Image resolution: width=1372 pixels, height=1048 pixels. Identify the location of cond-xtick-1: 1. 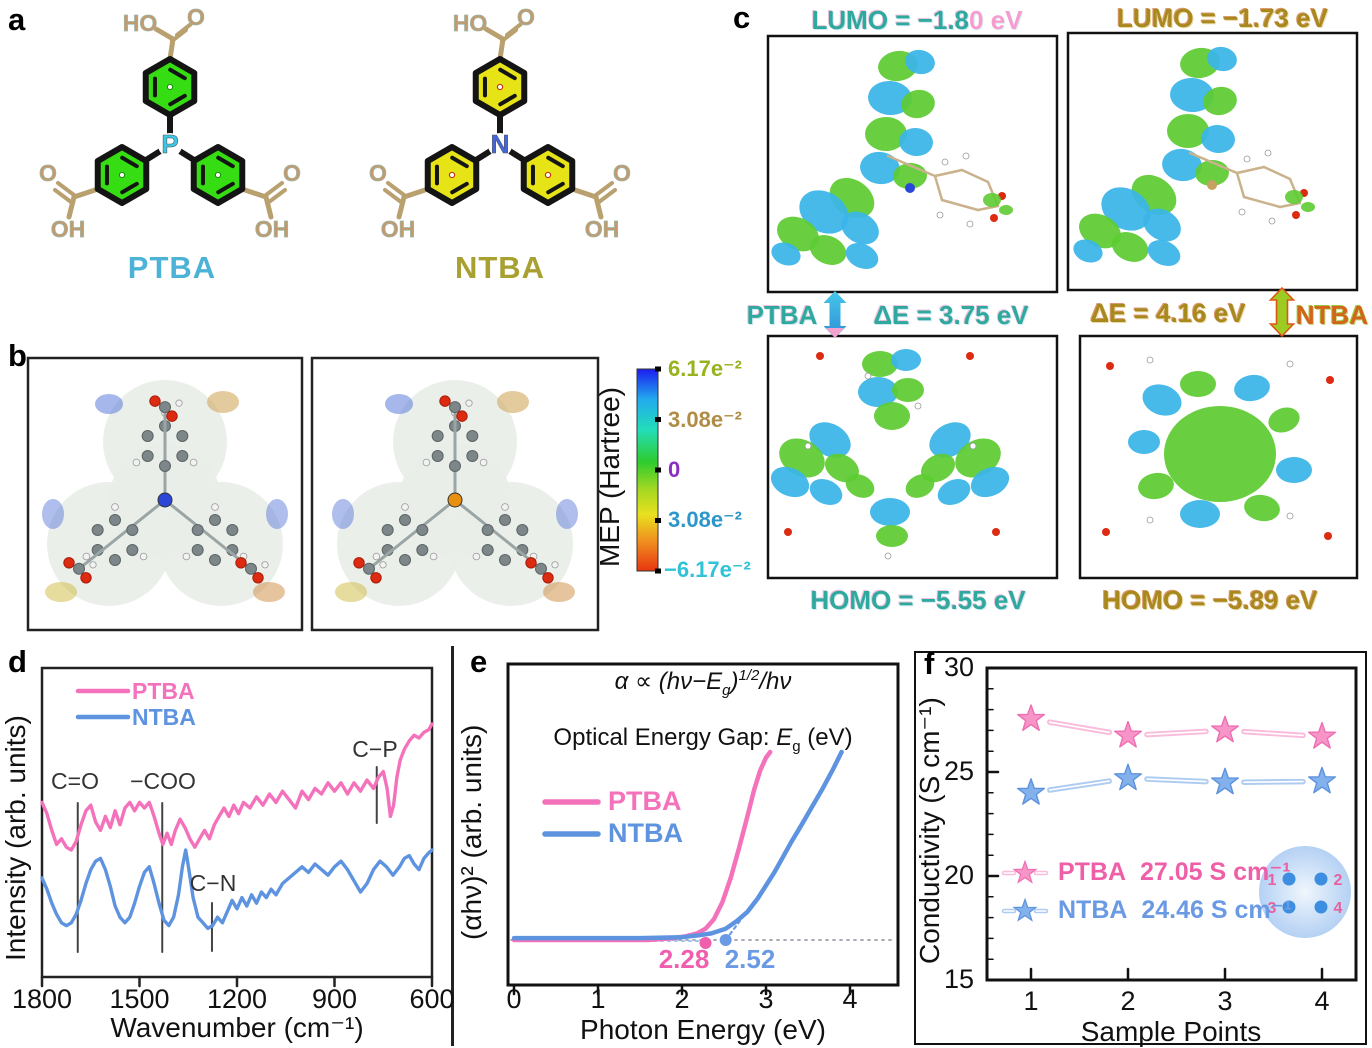
(1031, 1001).